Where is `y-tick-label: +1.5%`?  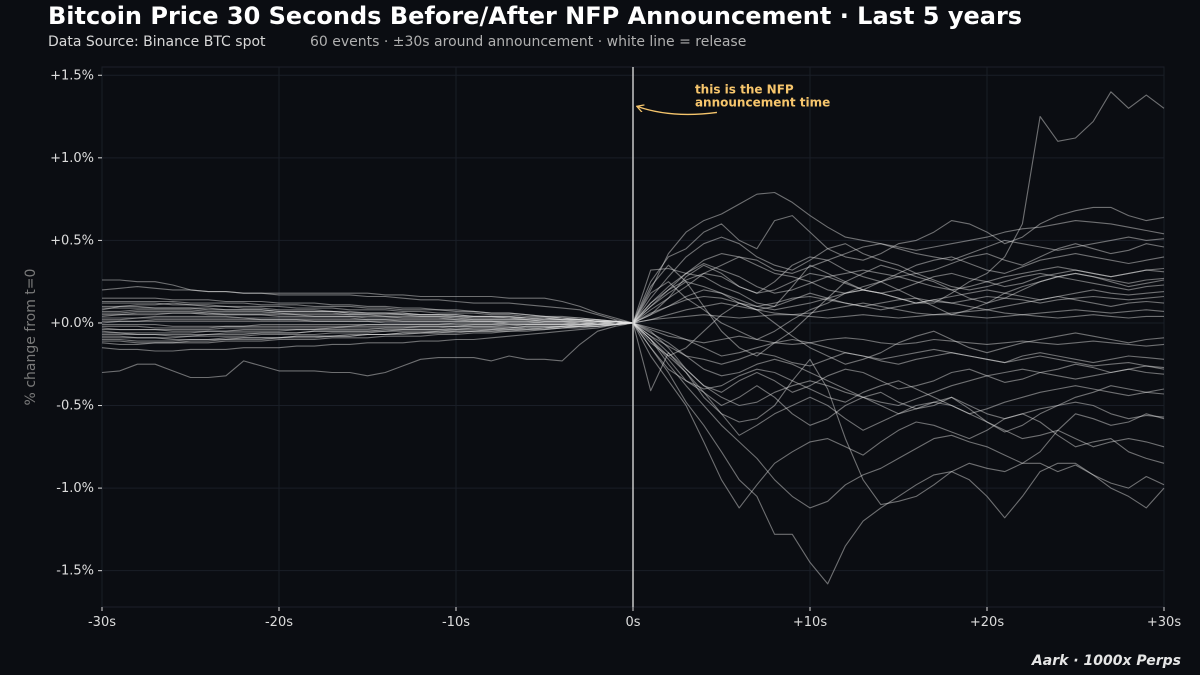 y-tick-label: +1.5% is located at coordinates (72, 75).